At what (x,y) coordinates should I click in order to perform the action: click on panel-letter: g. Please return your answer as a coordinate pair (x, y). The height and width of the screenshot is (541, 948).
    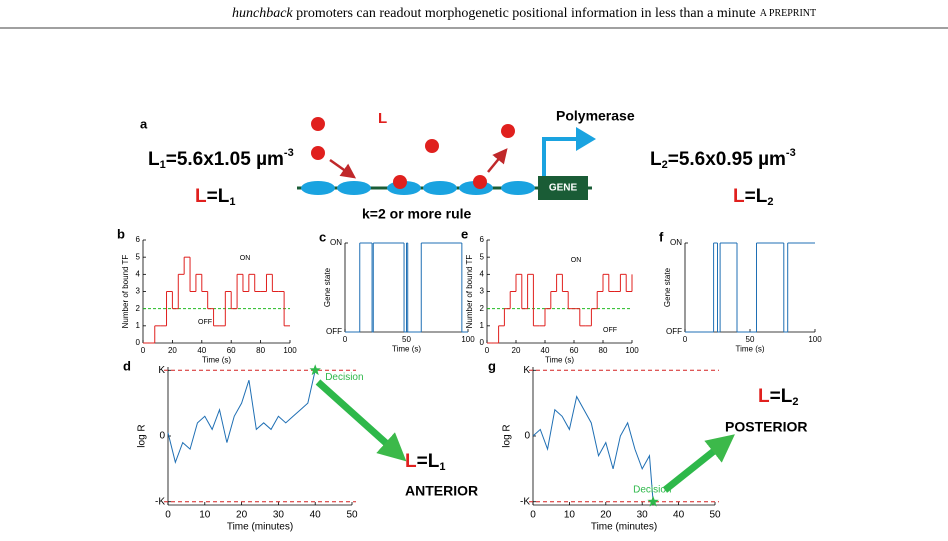
    Looking at the image, I should click on (492, 365).